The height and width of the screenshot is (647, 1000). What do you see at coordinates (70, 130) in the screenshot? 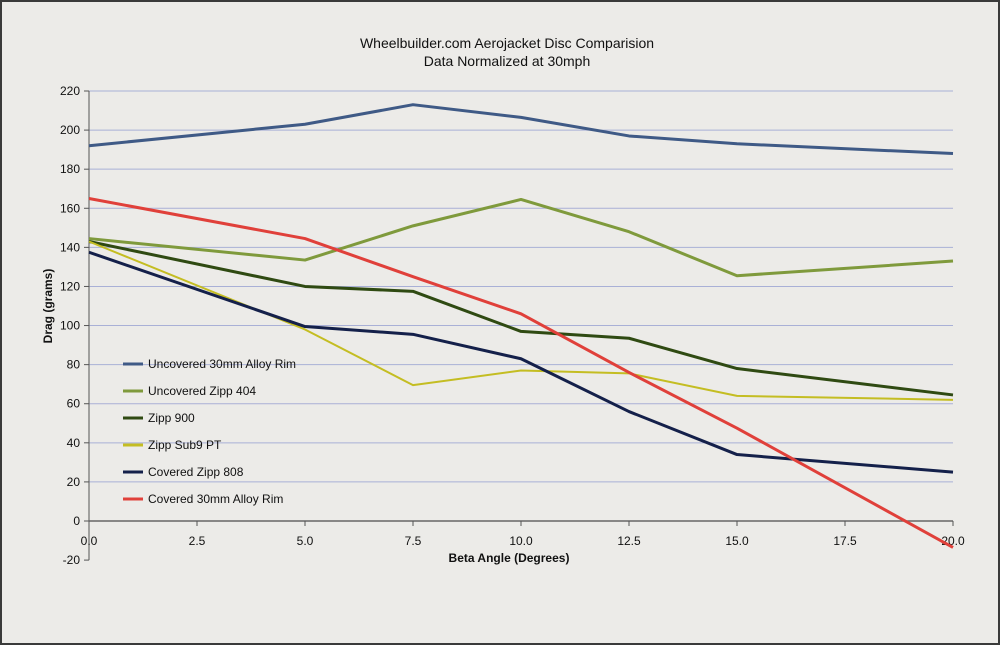
I see `y-tick-label: 200` at bounding box center [70, 130].